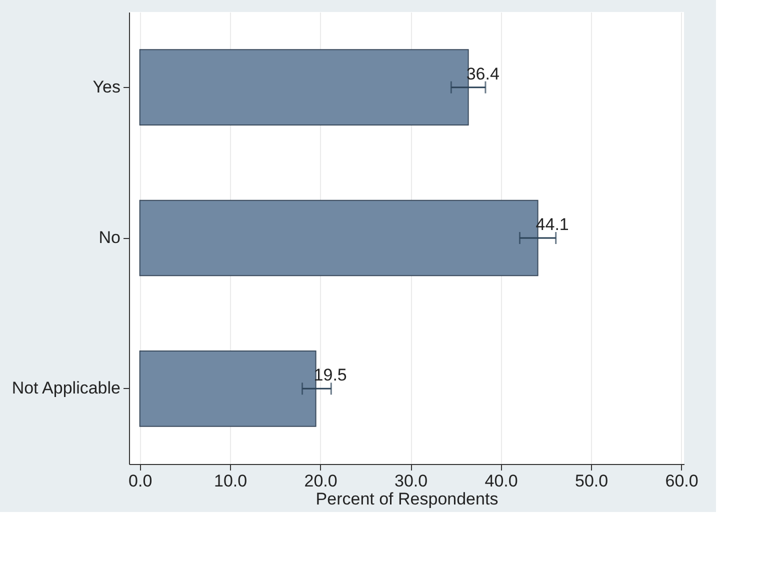  Describe the element at coordinates (591, 481) in the screenshot. I see `x-tick-label: 50.0` at that location.